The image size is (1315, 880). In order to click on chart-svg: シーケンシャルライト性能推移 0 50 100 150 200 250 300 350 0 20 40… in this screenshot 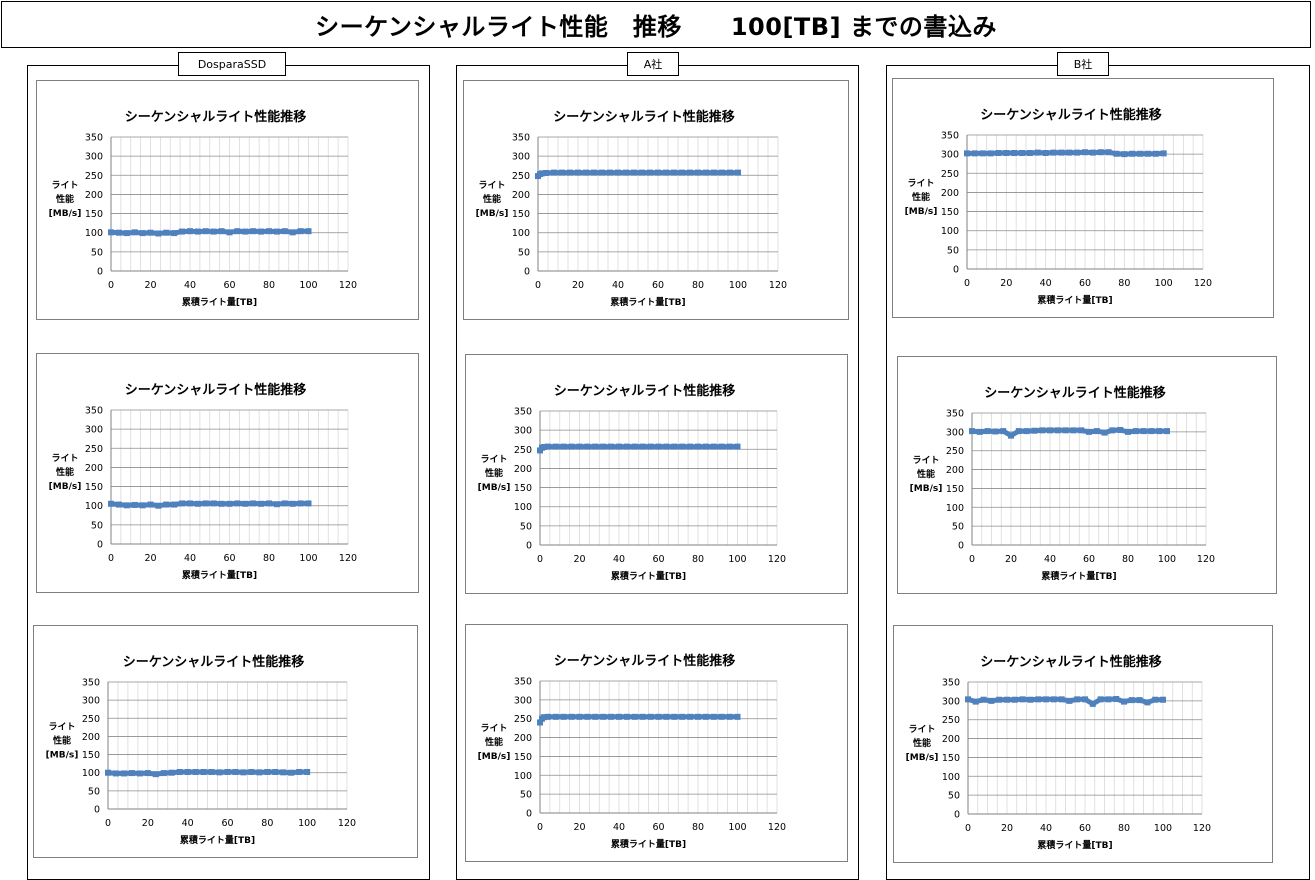, I will do `click(1058, 206)`.